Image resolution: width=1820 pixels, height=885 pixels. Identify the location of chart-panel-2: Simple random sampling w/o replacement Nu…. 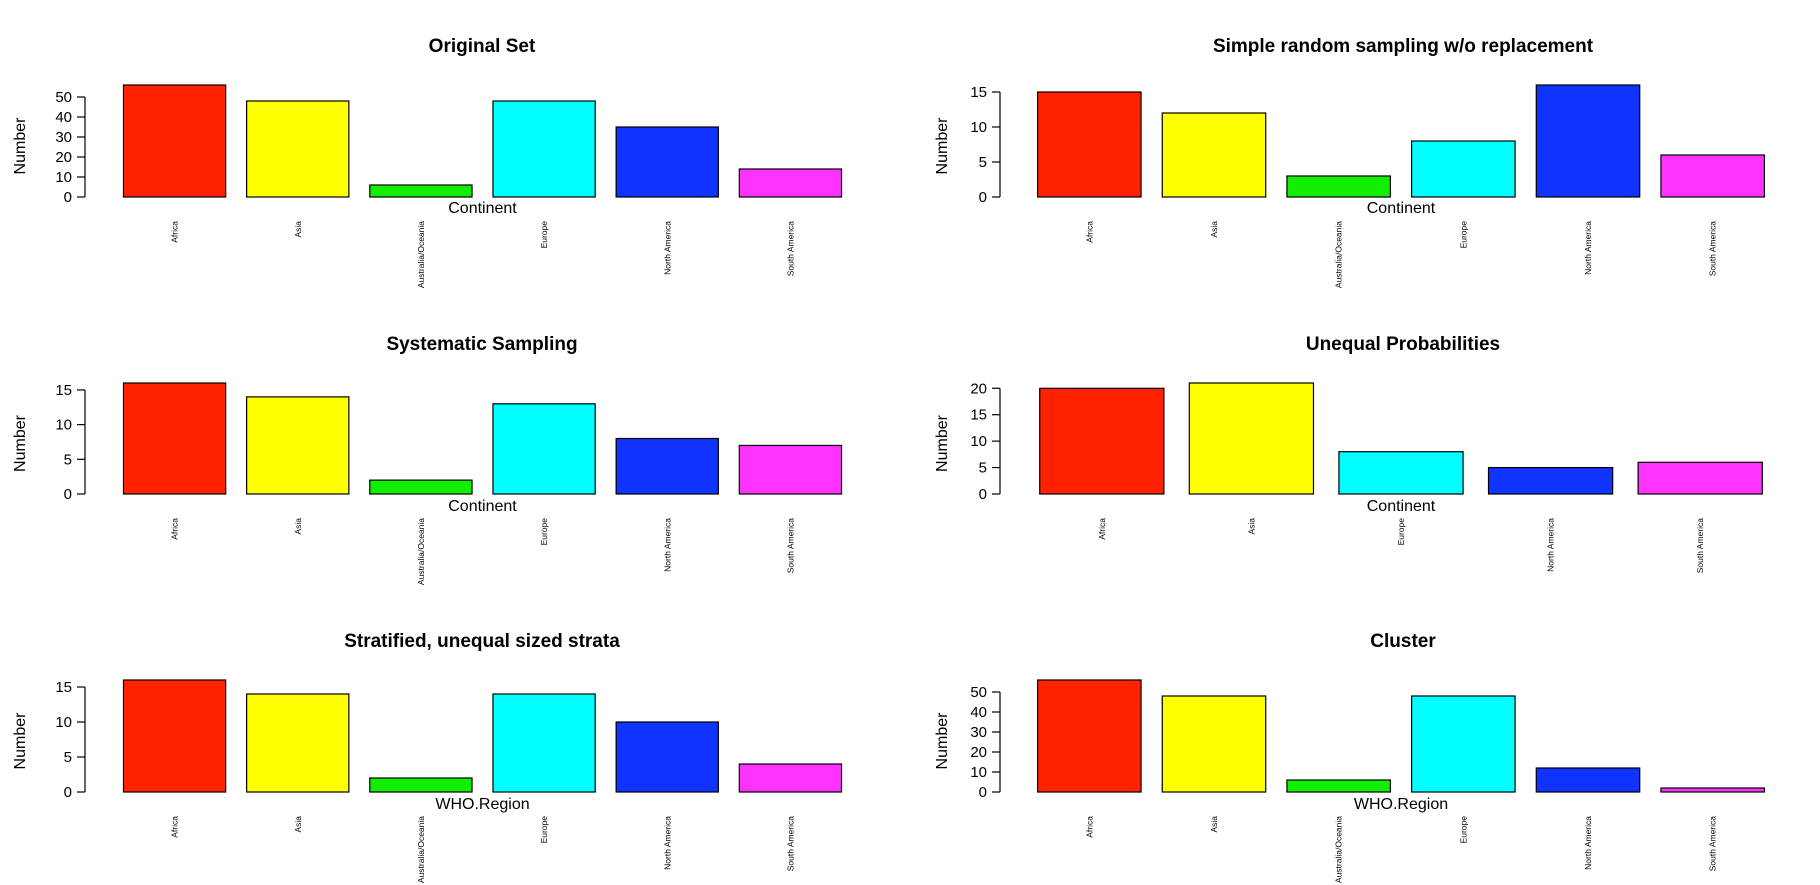
(1350, 162).